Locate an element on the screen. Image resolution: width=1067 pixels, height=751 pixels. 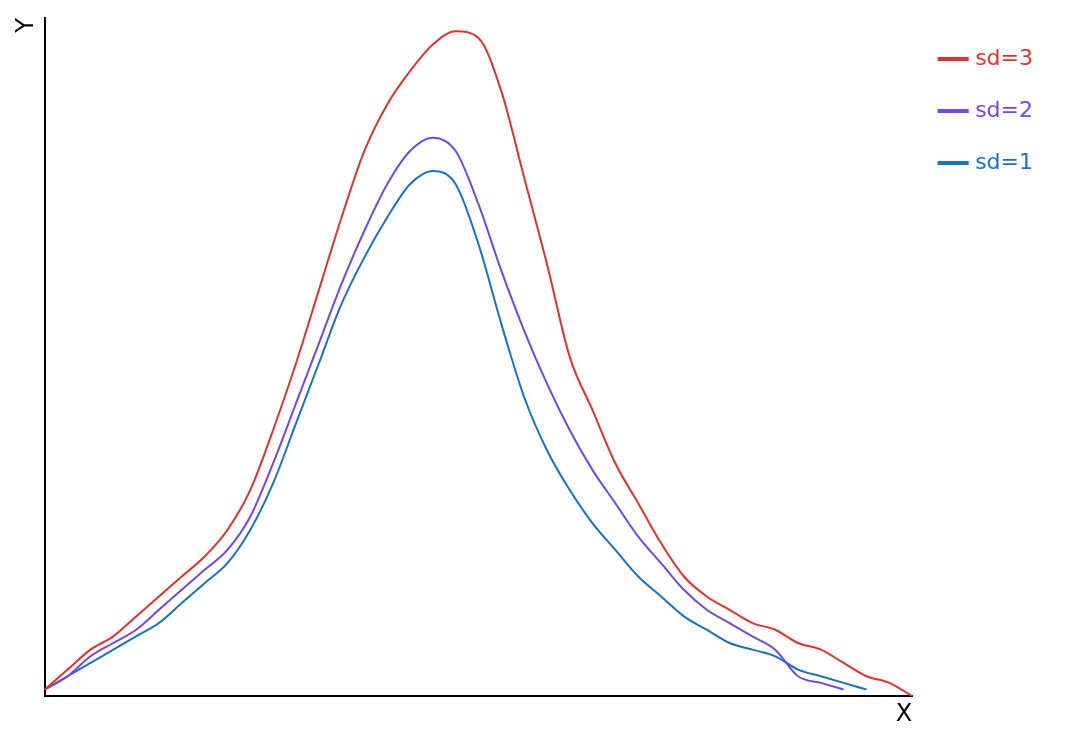
y-axis-title: Y is located at coordinates (24, 25).